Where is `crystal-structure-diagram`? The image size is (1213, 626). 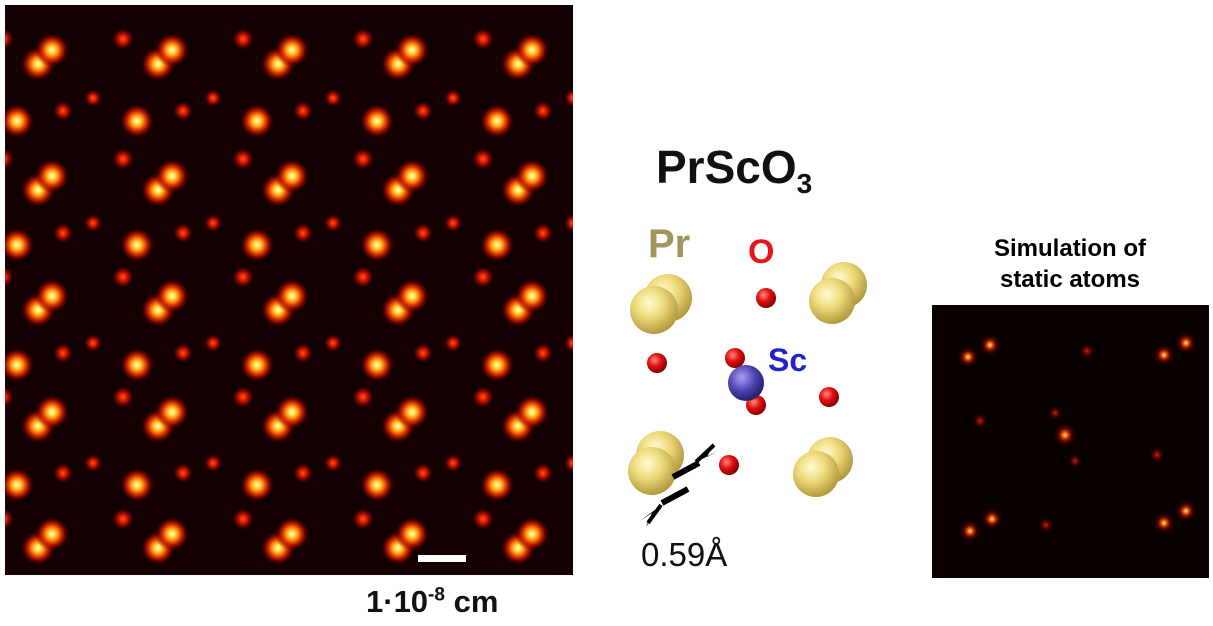 crystal-structure-diagram is located at coordinates (755, 405).